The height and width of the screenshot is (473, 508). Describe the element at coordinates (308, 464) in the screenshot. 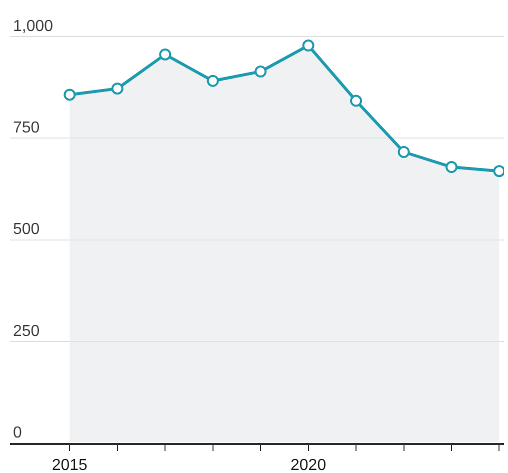

I see `x-tick-label: 2020` at that location.